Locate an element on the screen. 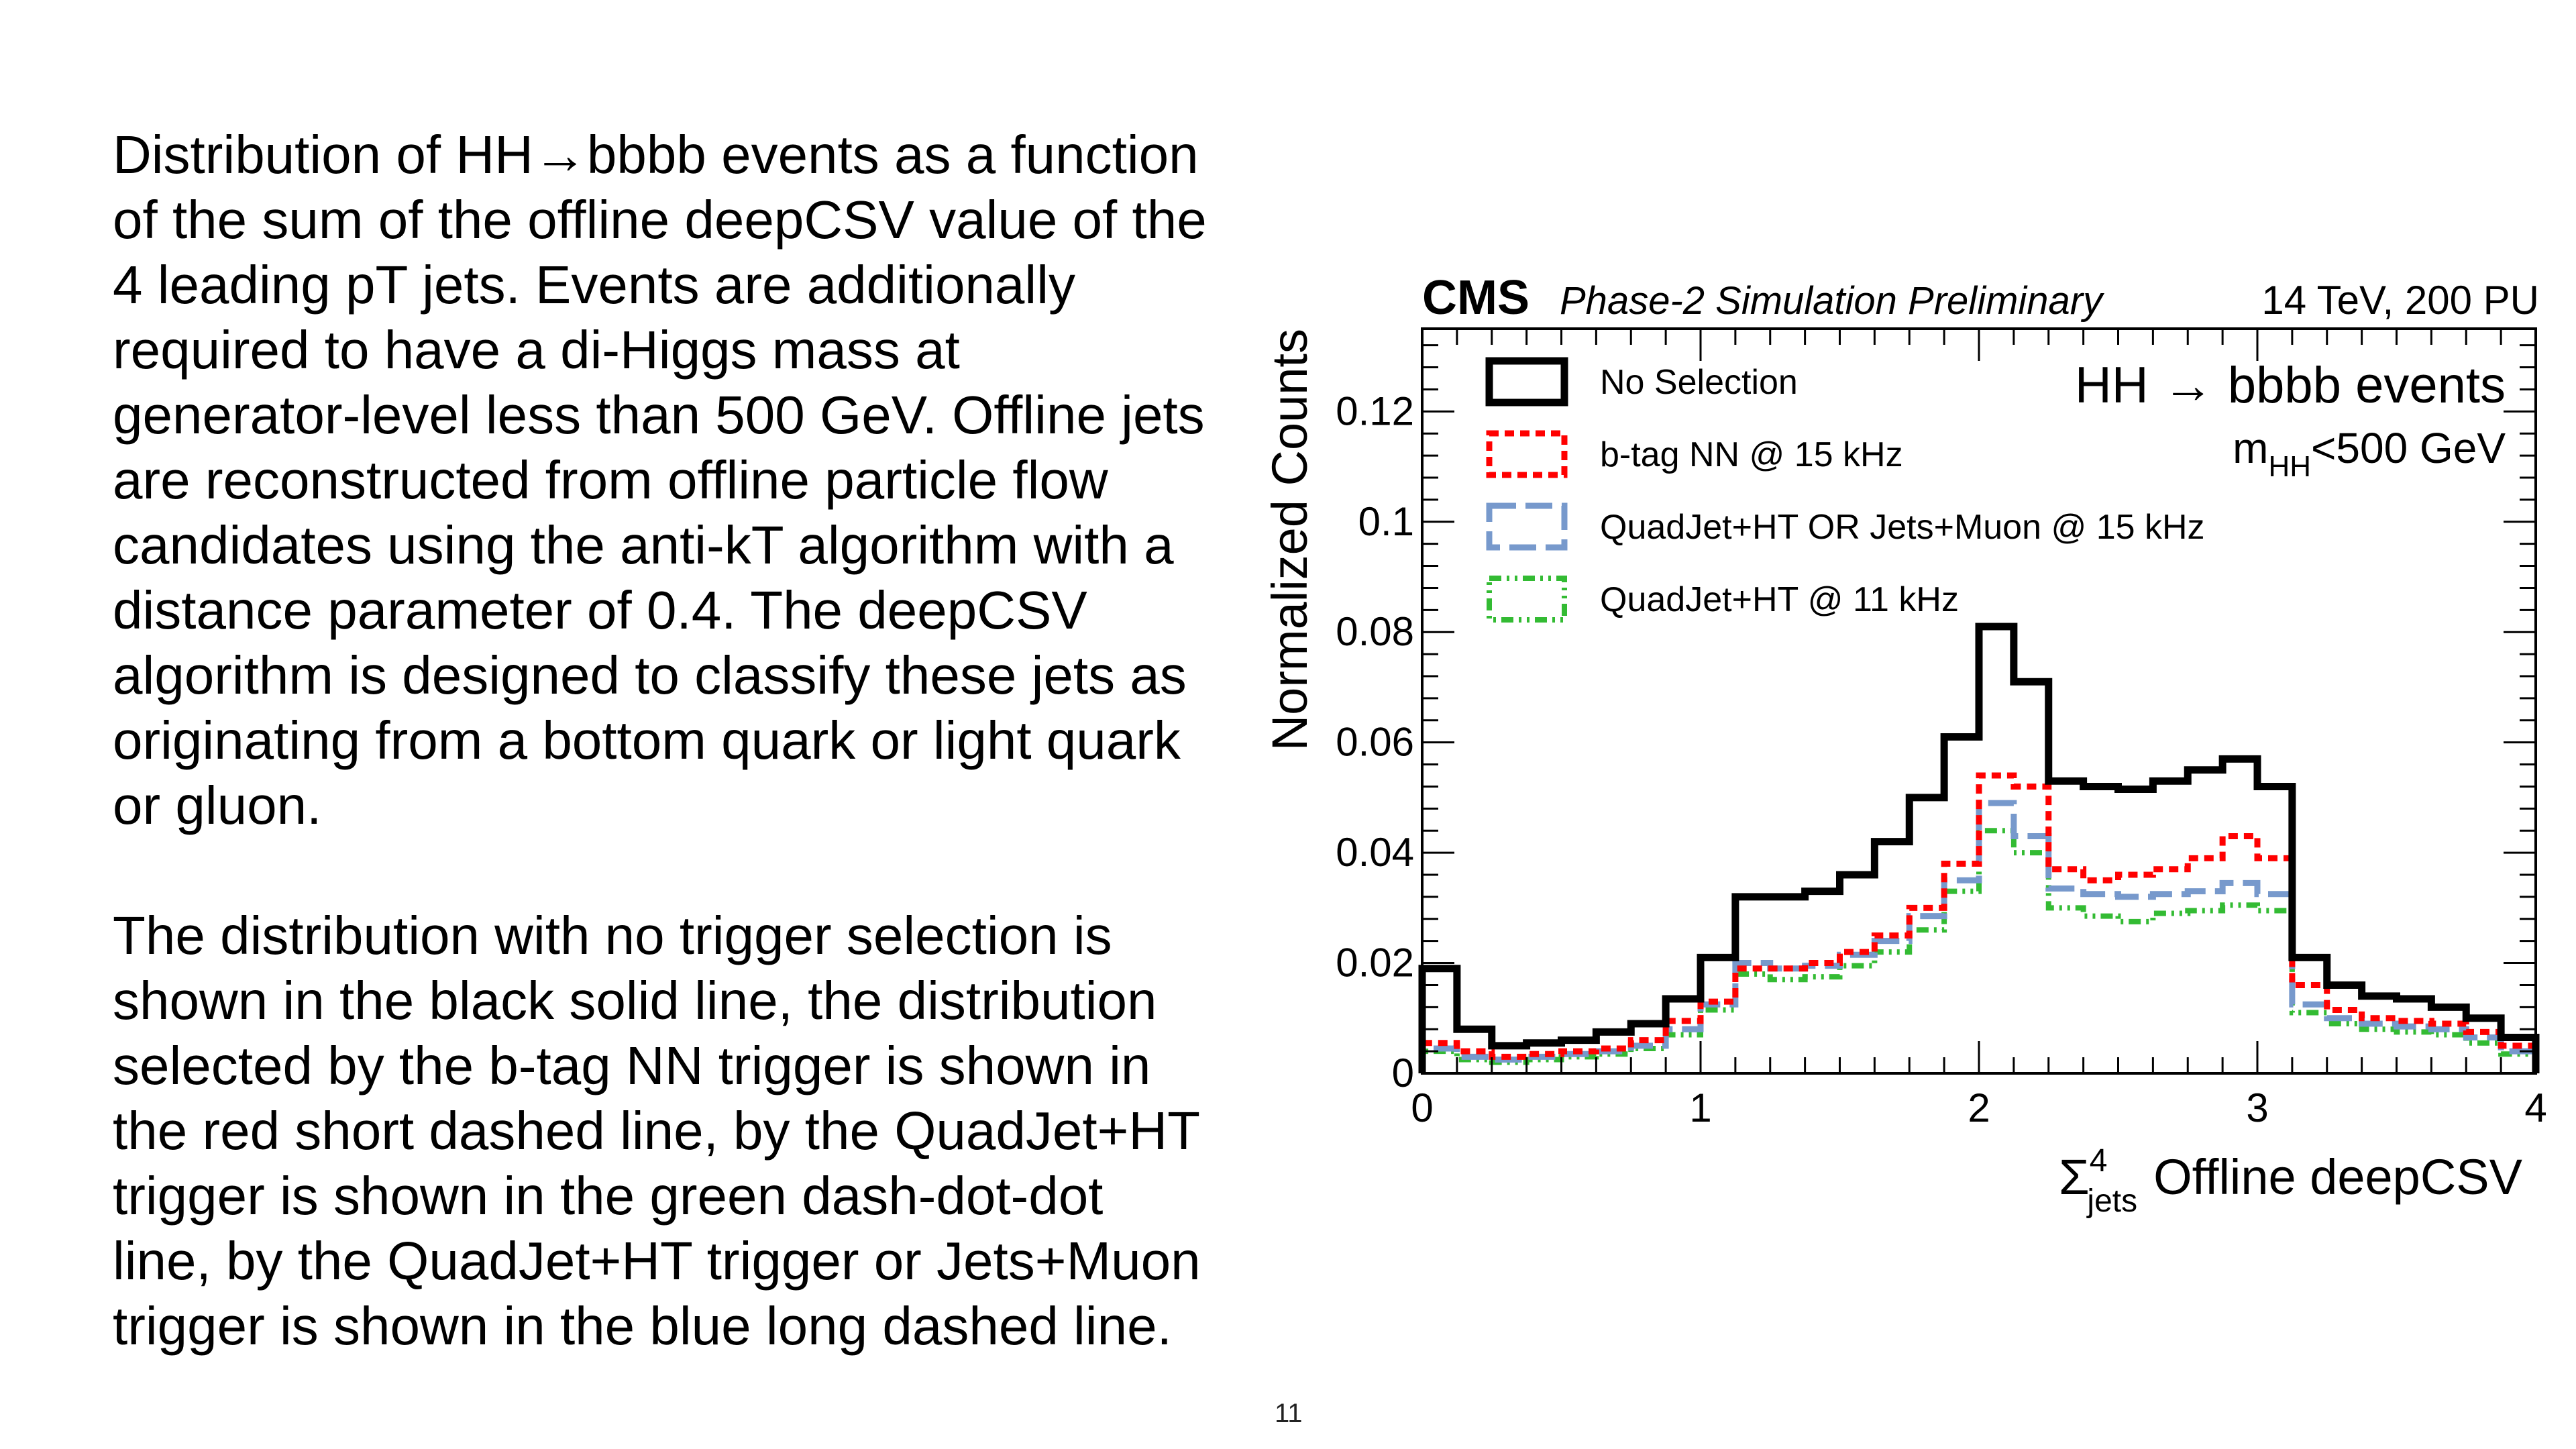 This screenshot has width=2576, height=1449. x-tick-label: 3 is located at coordinates (2257, 1107).